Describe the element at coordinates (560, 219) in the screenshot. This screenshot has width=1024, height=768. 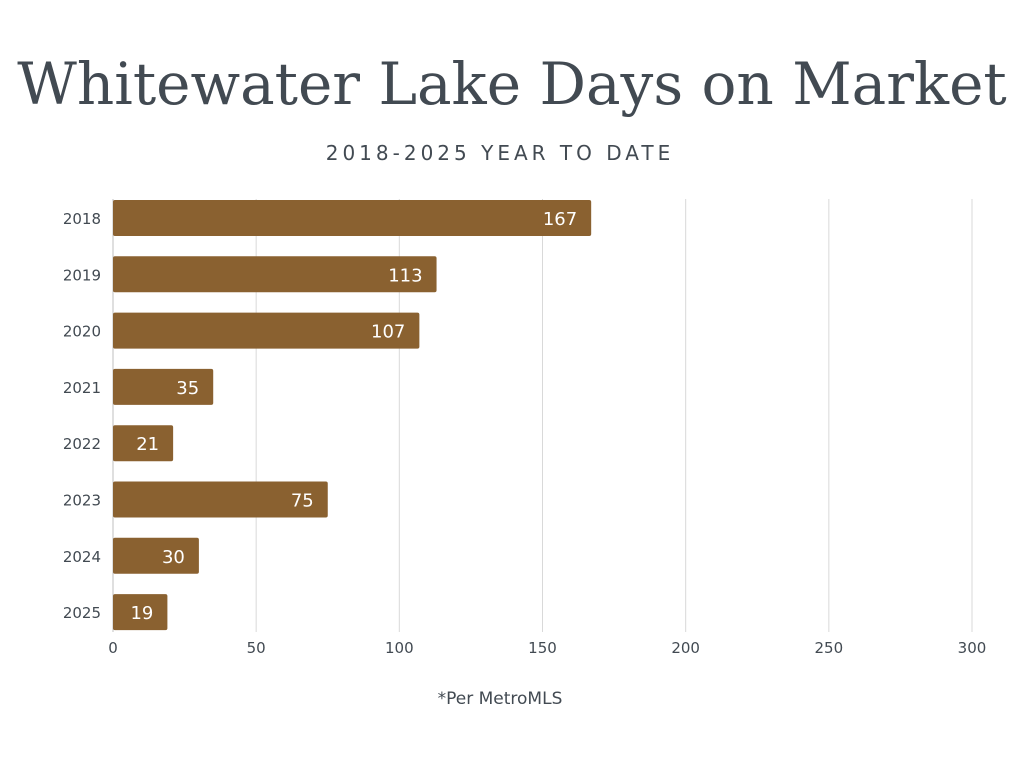
I see `data-label: 167` at that location.